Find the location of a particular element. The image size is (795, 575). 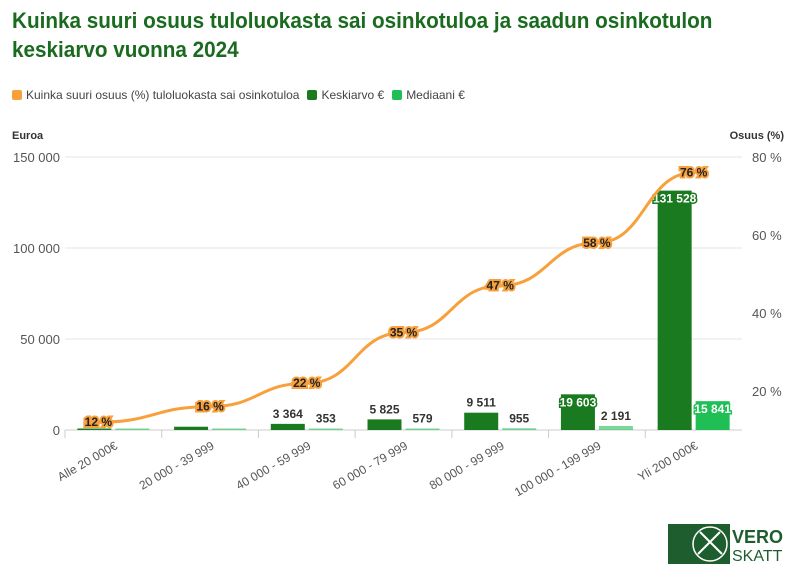

svg-text: SKATT is located at coordinates (757, 556).